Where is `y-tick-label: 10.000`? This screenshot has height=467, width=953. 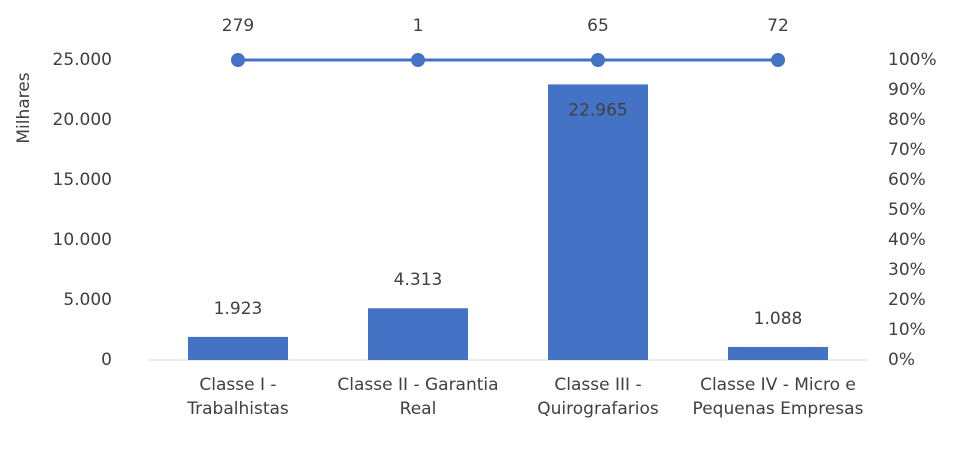 y-tick-label: 10.000 is located at coordinates (82, 240).